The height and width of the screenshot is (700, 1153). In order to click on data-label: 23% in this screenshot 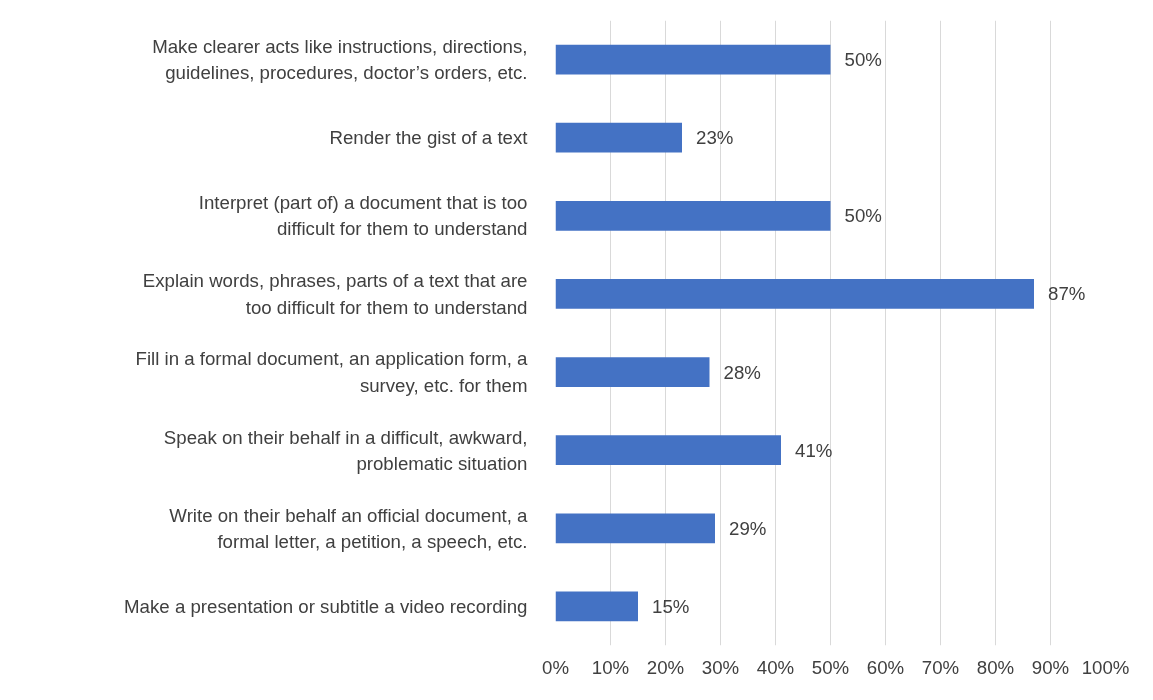, I will do `click(715, 138)`.